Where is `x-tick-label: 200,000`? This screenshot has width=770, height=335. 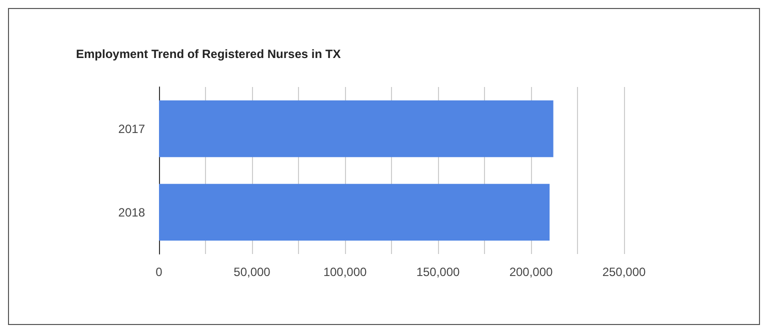
x-tick-label: 200,000 is located at coordinates (531, 272).